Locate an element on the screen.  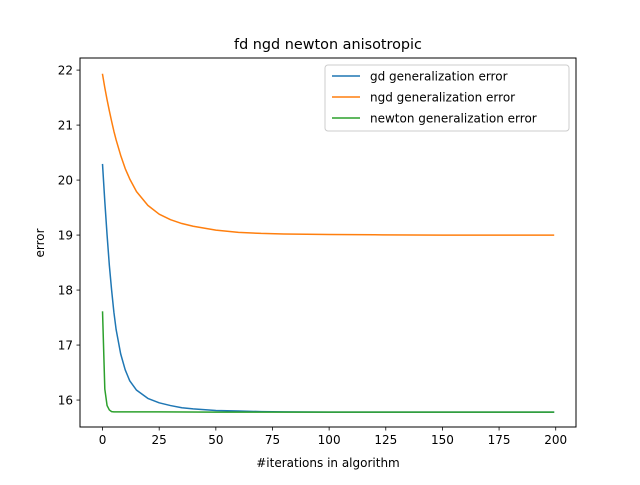
y-tick-label: 22 is located at coordinates (65, 70).